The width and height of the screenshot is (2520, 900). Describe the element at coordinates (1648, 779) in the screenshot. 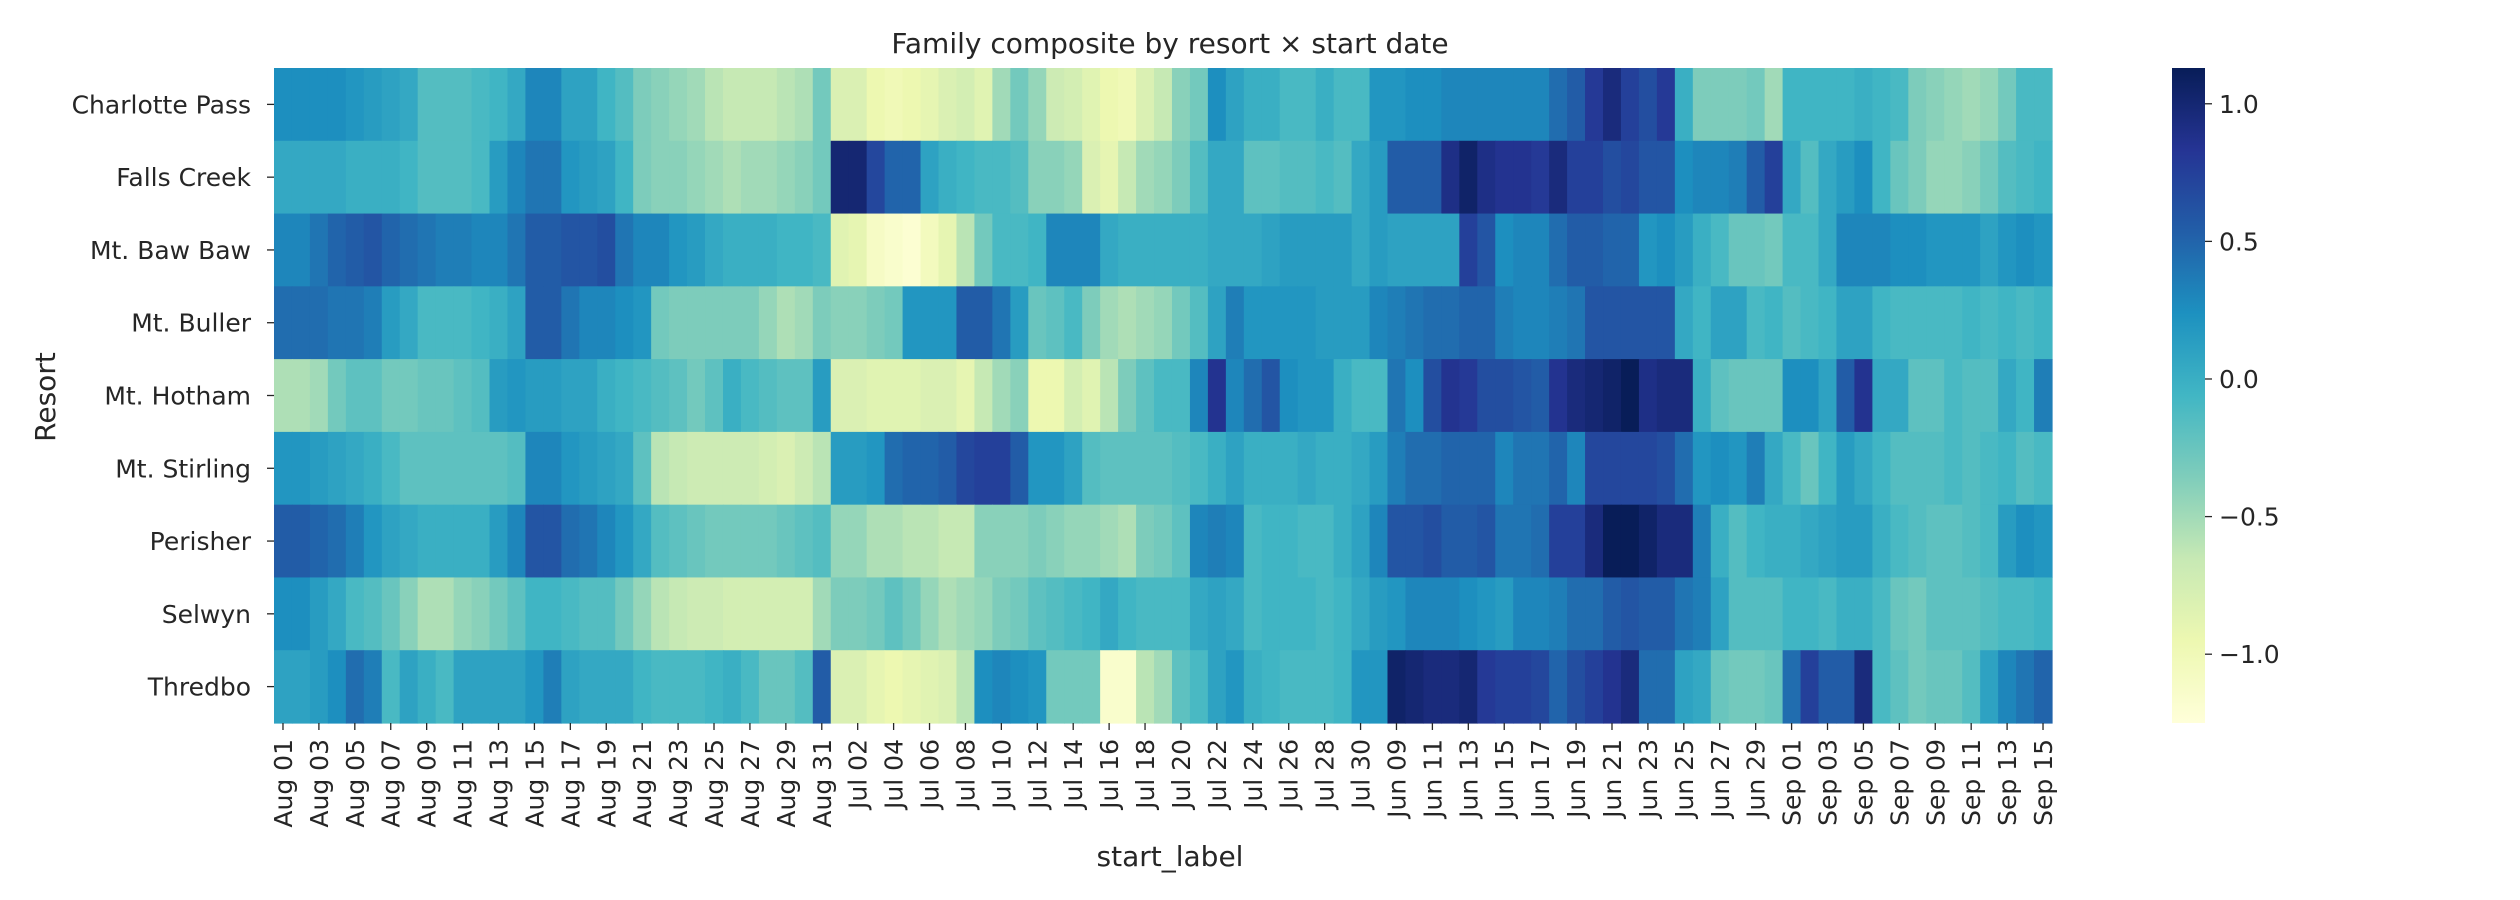

I see `column-label: Jun 23` at that location.